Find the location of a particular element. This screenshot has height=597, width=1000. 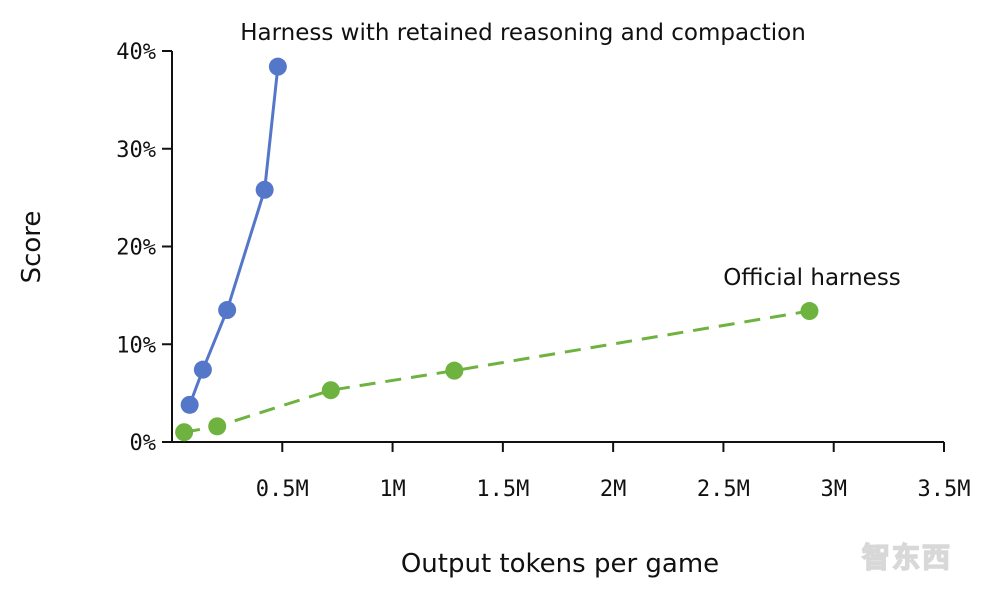

x-ticks: 0.5M 1M 1.5M 2M 2.5M 3M 3.5M is located at coordinates (613, 472).